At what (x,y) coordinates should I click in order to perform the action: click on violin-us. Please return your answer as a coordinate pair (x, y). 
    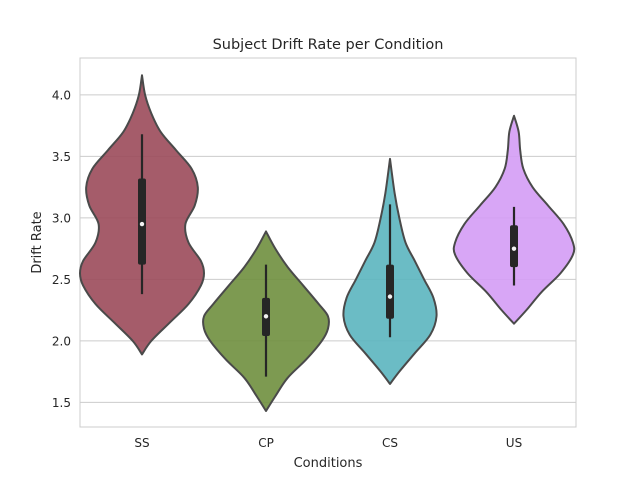
    Looking at the image, I should click on (514, 219).